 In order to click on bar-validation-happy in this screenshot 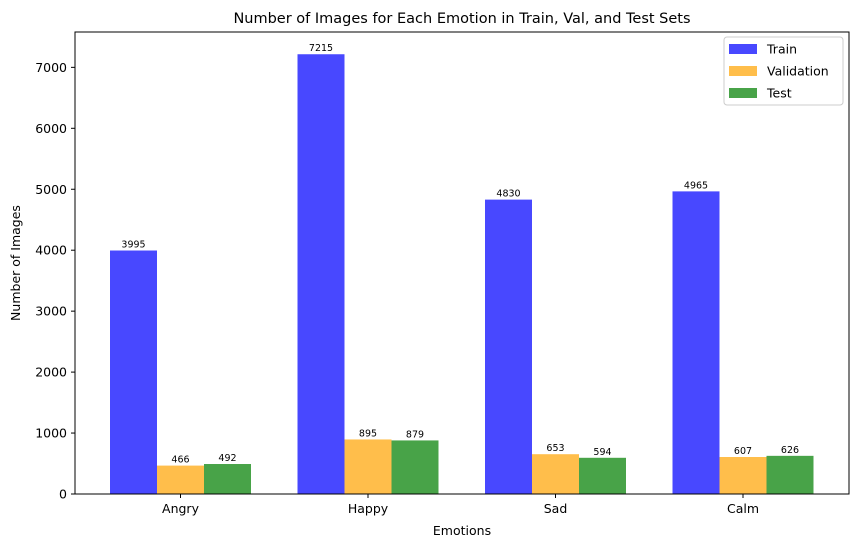, I will do `click(368, 466)`.